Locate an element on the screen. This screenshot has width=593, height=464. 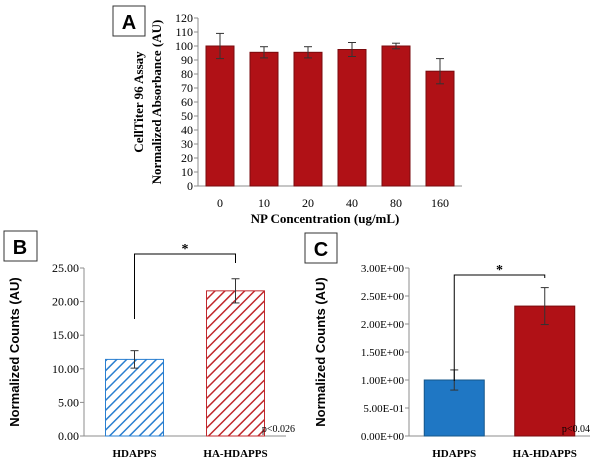
y-tick-label: 30 is located at coordinates (187, 144).